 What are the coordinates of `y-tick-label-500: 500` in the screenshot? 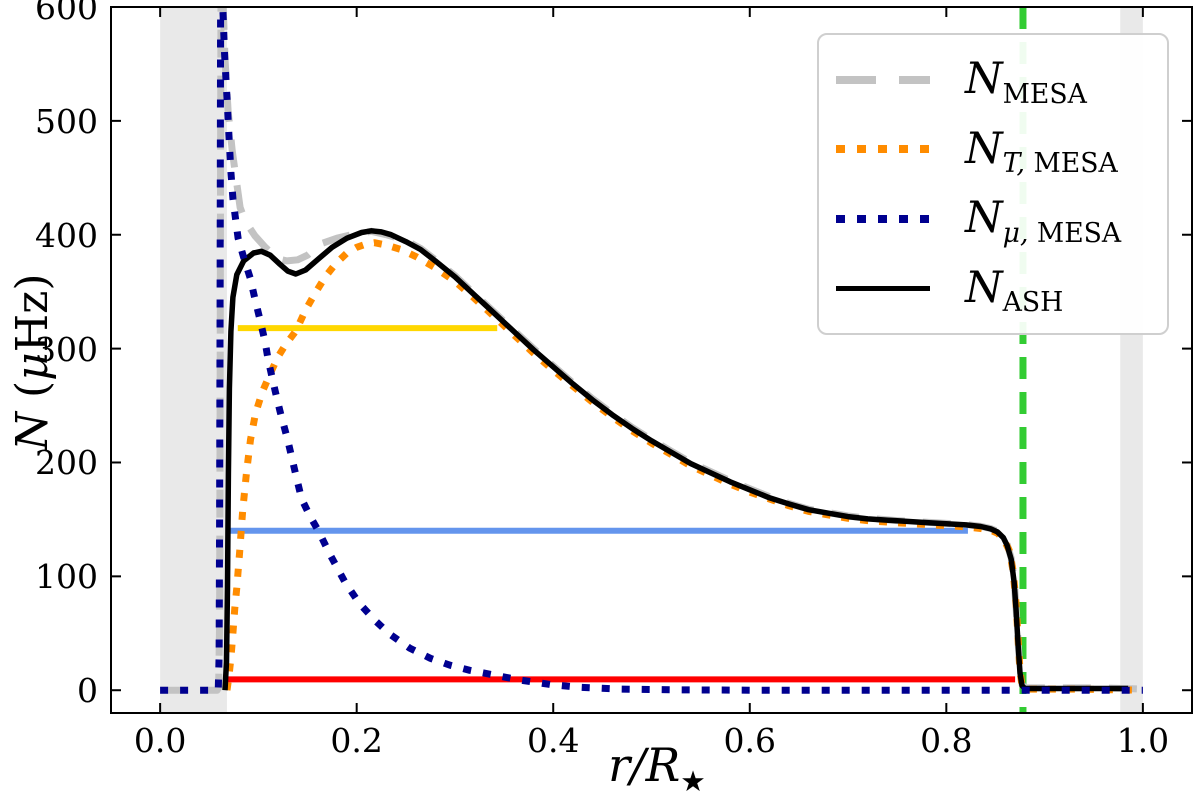 It's located at (66, 121).